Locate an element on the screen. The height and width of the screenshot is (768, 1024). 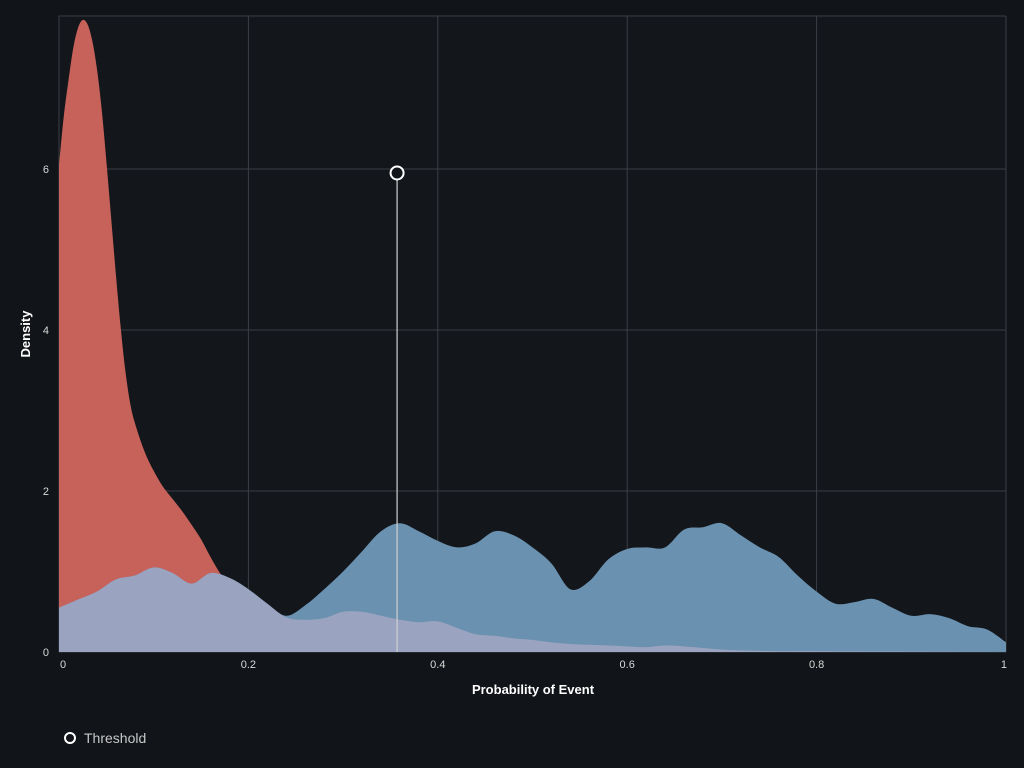
legend: Threshold is located at coordinates (105, 738).